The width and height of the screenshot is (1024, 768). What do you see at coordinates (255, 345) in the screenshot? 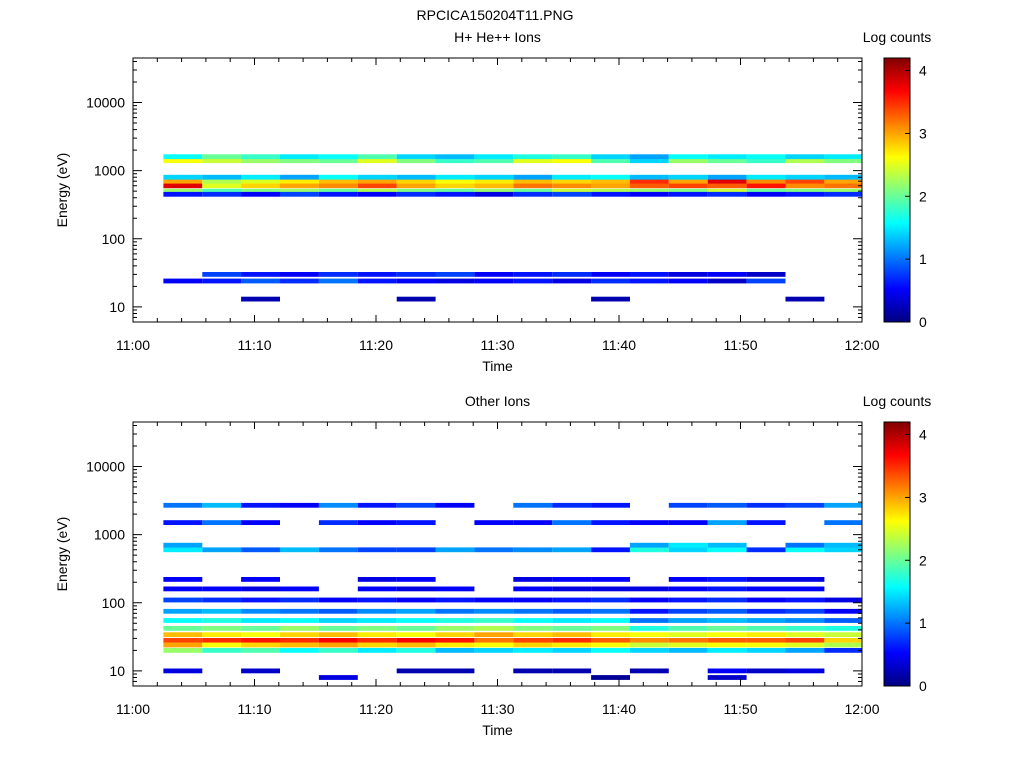
I see `x-tick-label: 11:10` at bounding box center [255, 345].